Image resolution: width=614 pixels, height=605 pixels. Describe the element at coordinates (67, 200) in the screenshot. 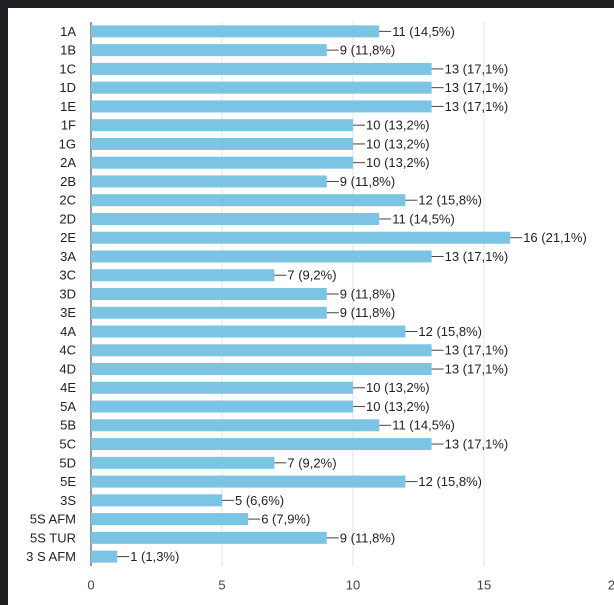

I see `y-tick-label: 2C` at that location.